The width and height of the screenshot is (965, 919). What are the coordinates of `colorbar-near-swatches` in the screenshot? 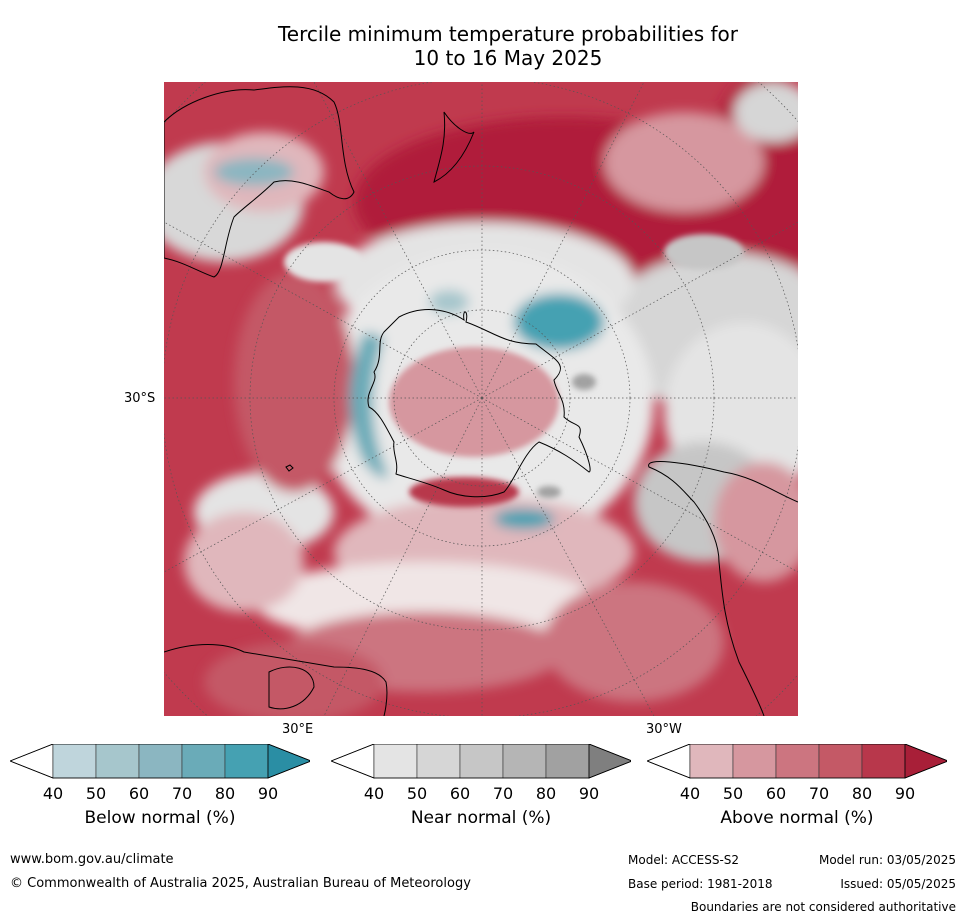 It's located at (481, 761).